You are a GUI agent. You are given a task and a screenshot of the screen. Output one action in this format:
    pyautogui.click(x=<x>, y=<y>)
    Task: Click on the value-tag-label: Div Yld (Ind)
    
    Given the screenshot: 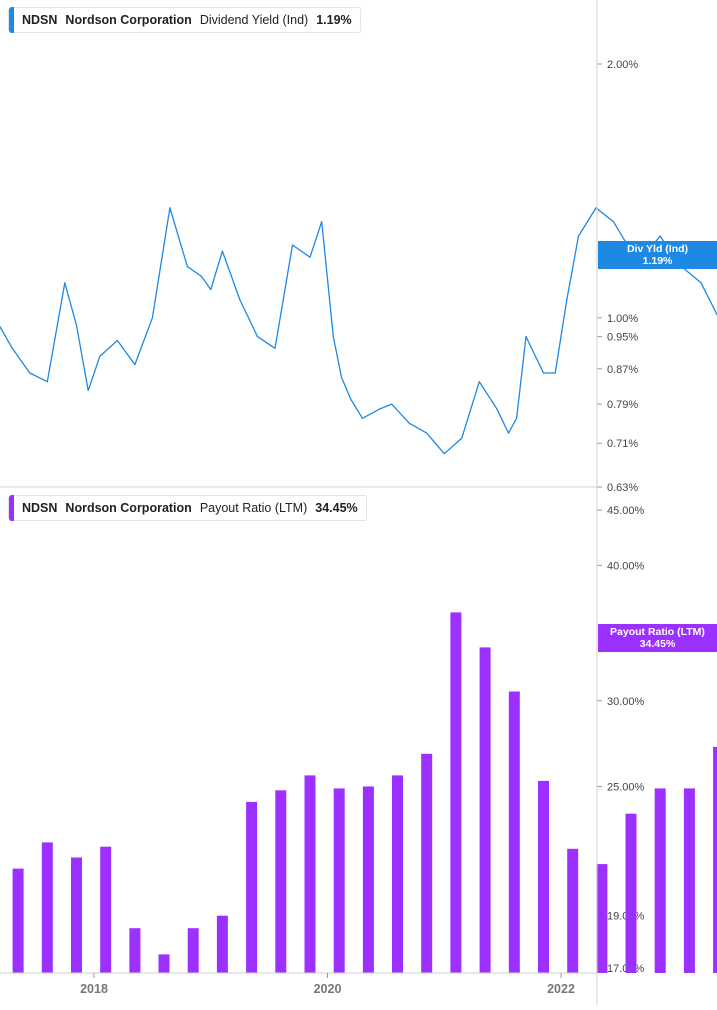 What is the action you would take?
    pyautogui.click(x=657, y=249)
    